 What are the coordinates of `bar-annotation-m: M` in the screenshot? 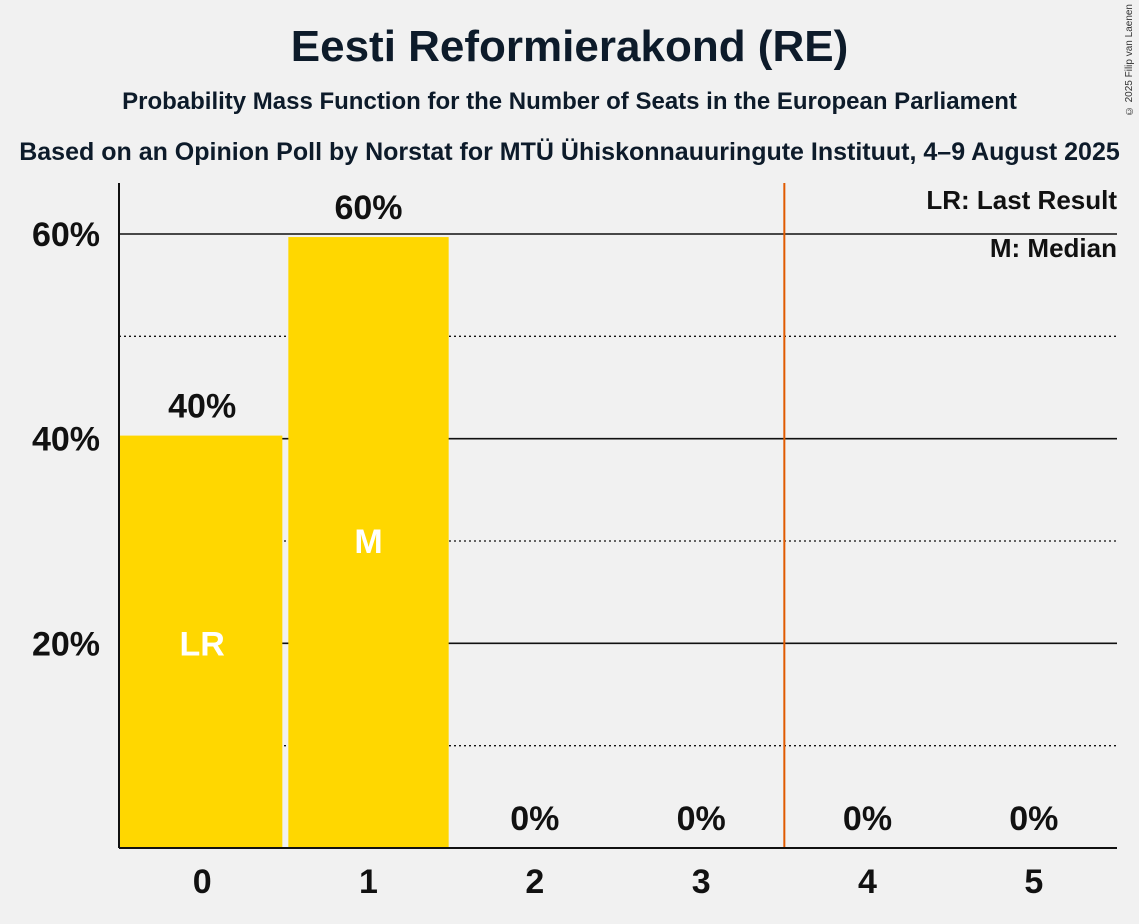 It's located at (368, 542).